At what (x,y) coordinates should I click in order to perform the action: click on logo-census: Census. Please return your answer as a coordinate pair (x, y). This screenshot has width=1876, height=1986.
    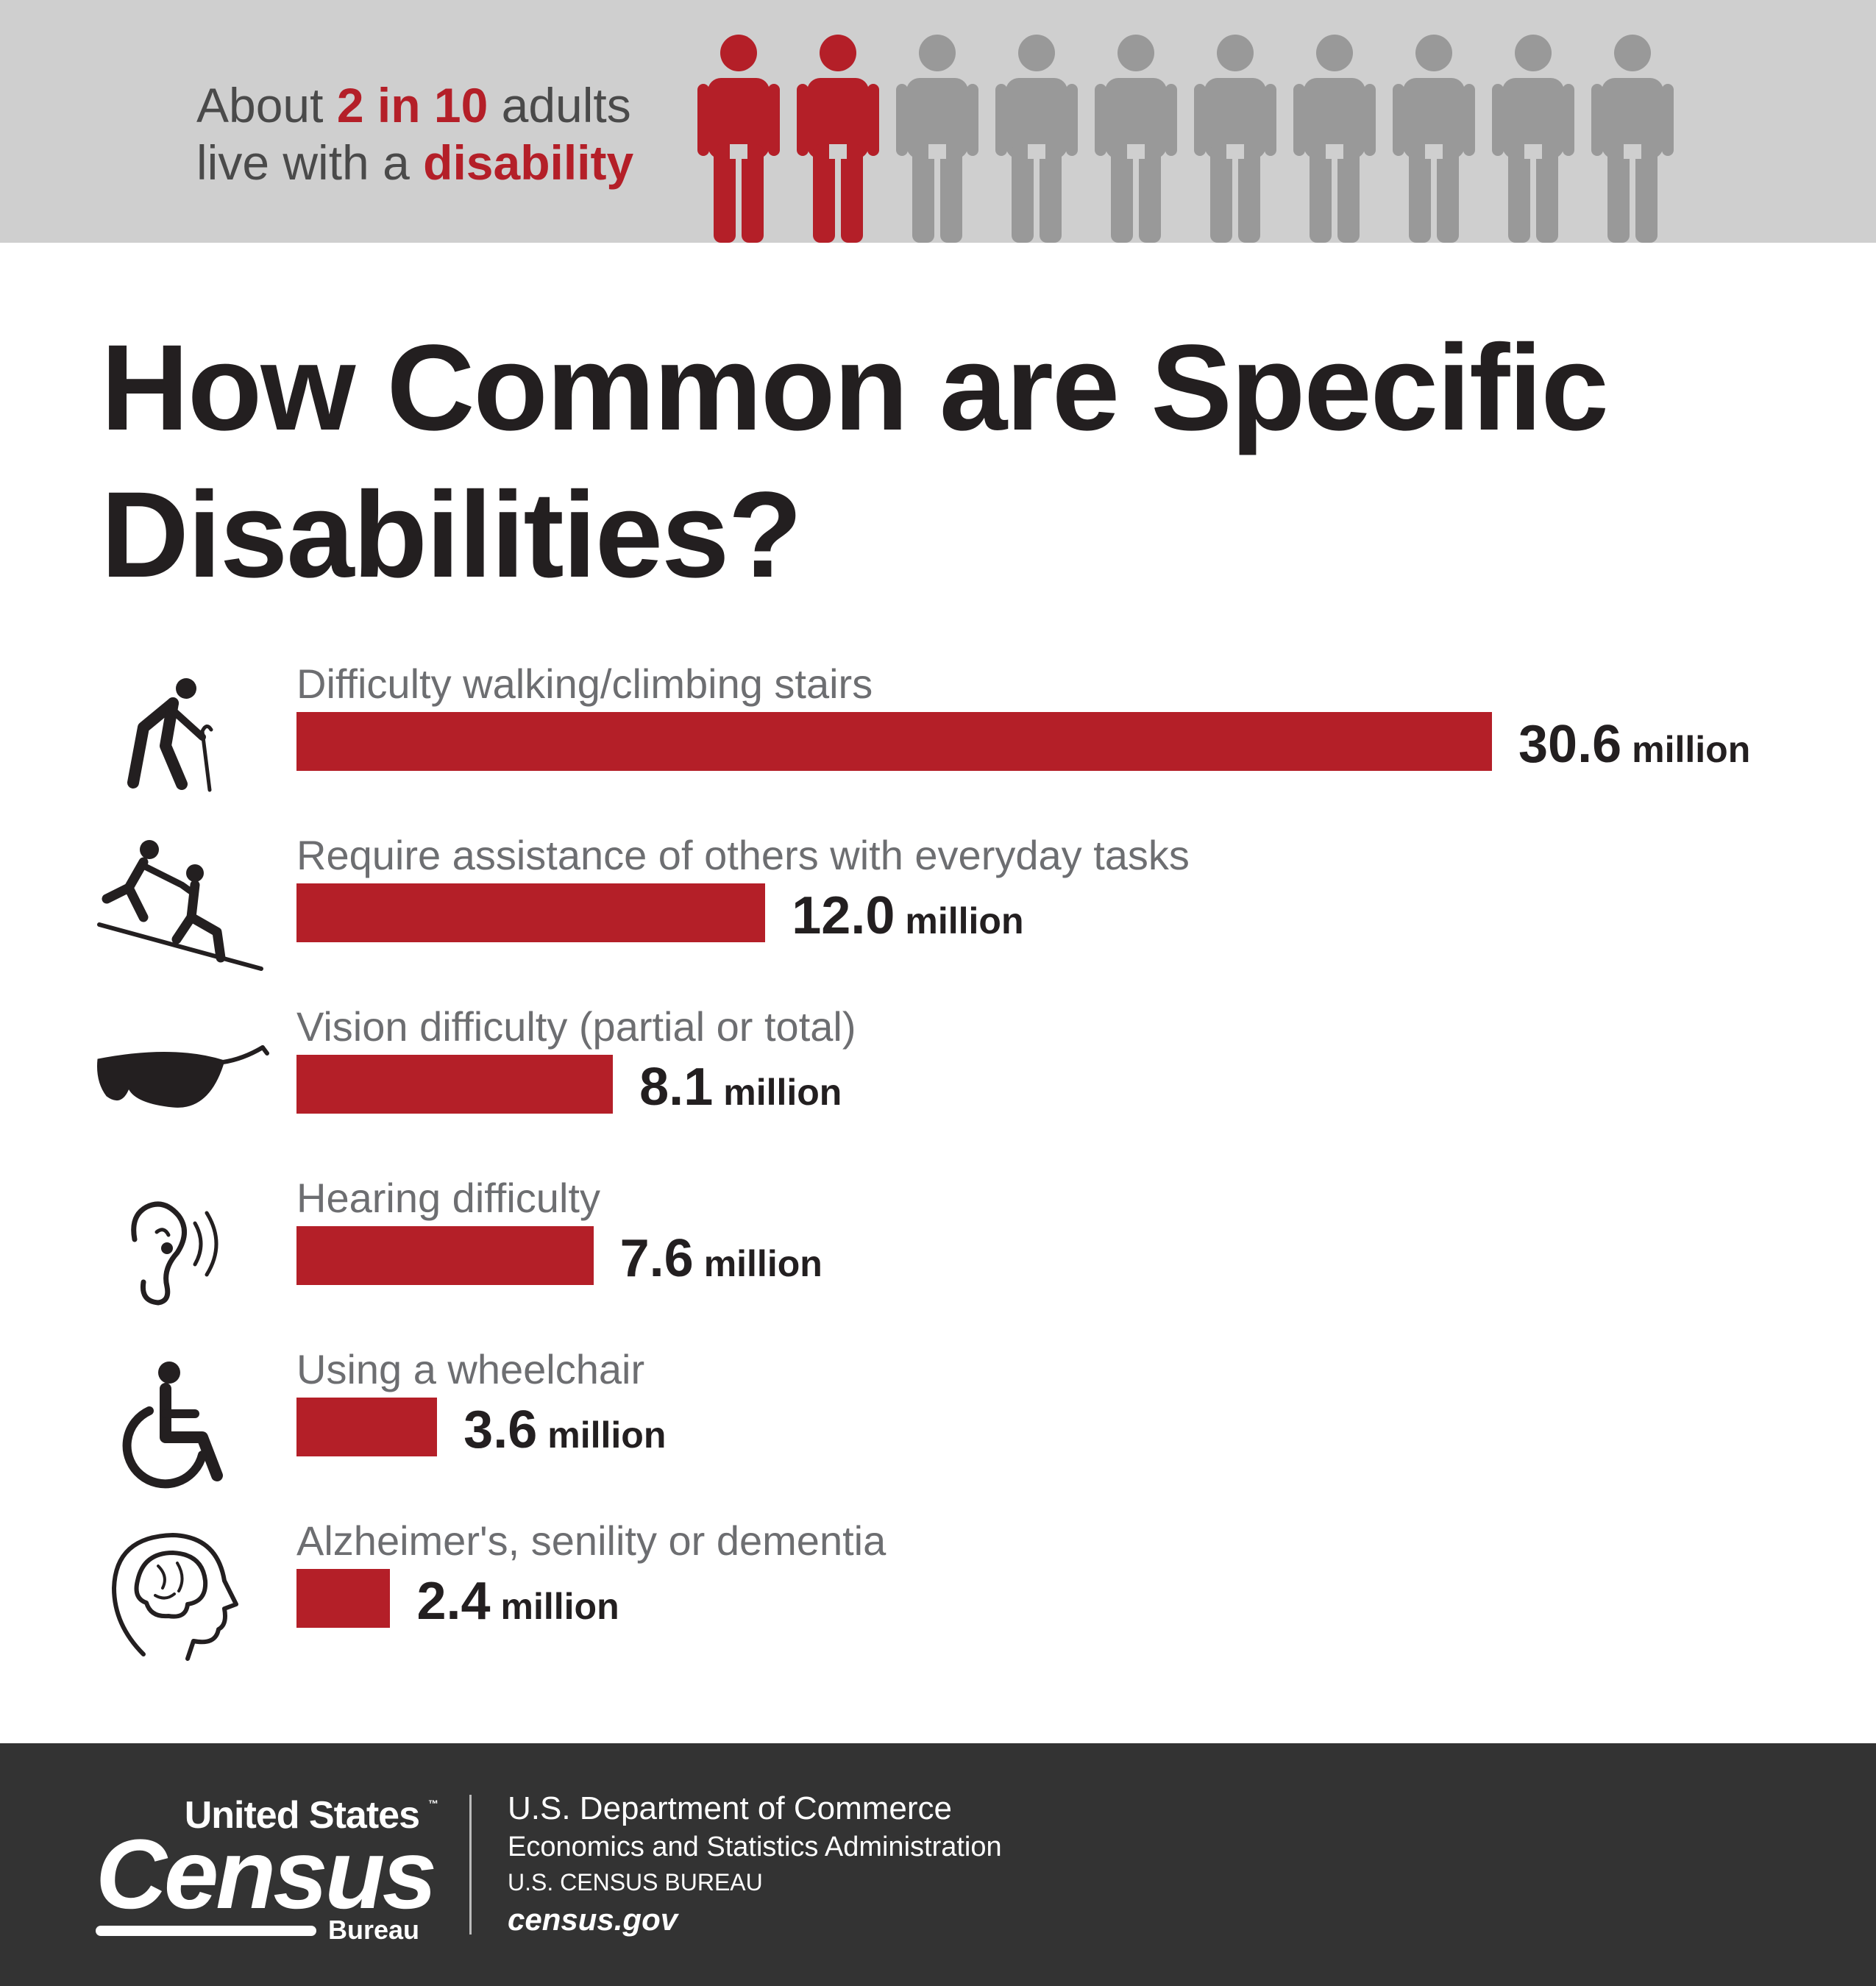
    Looking at the image, I should click on (266, 1874).